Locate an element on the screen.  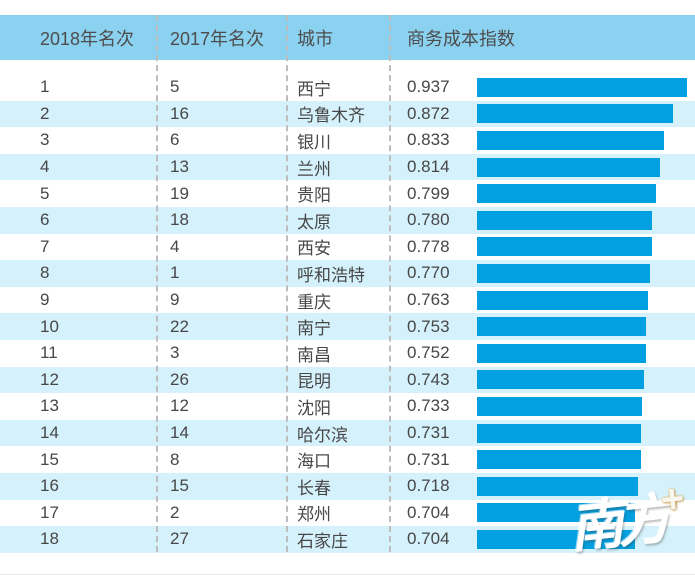
rank-2017-cell: 5 is located at coordinates (175, 87).